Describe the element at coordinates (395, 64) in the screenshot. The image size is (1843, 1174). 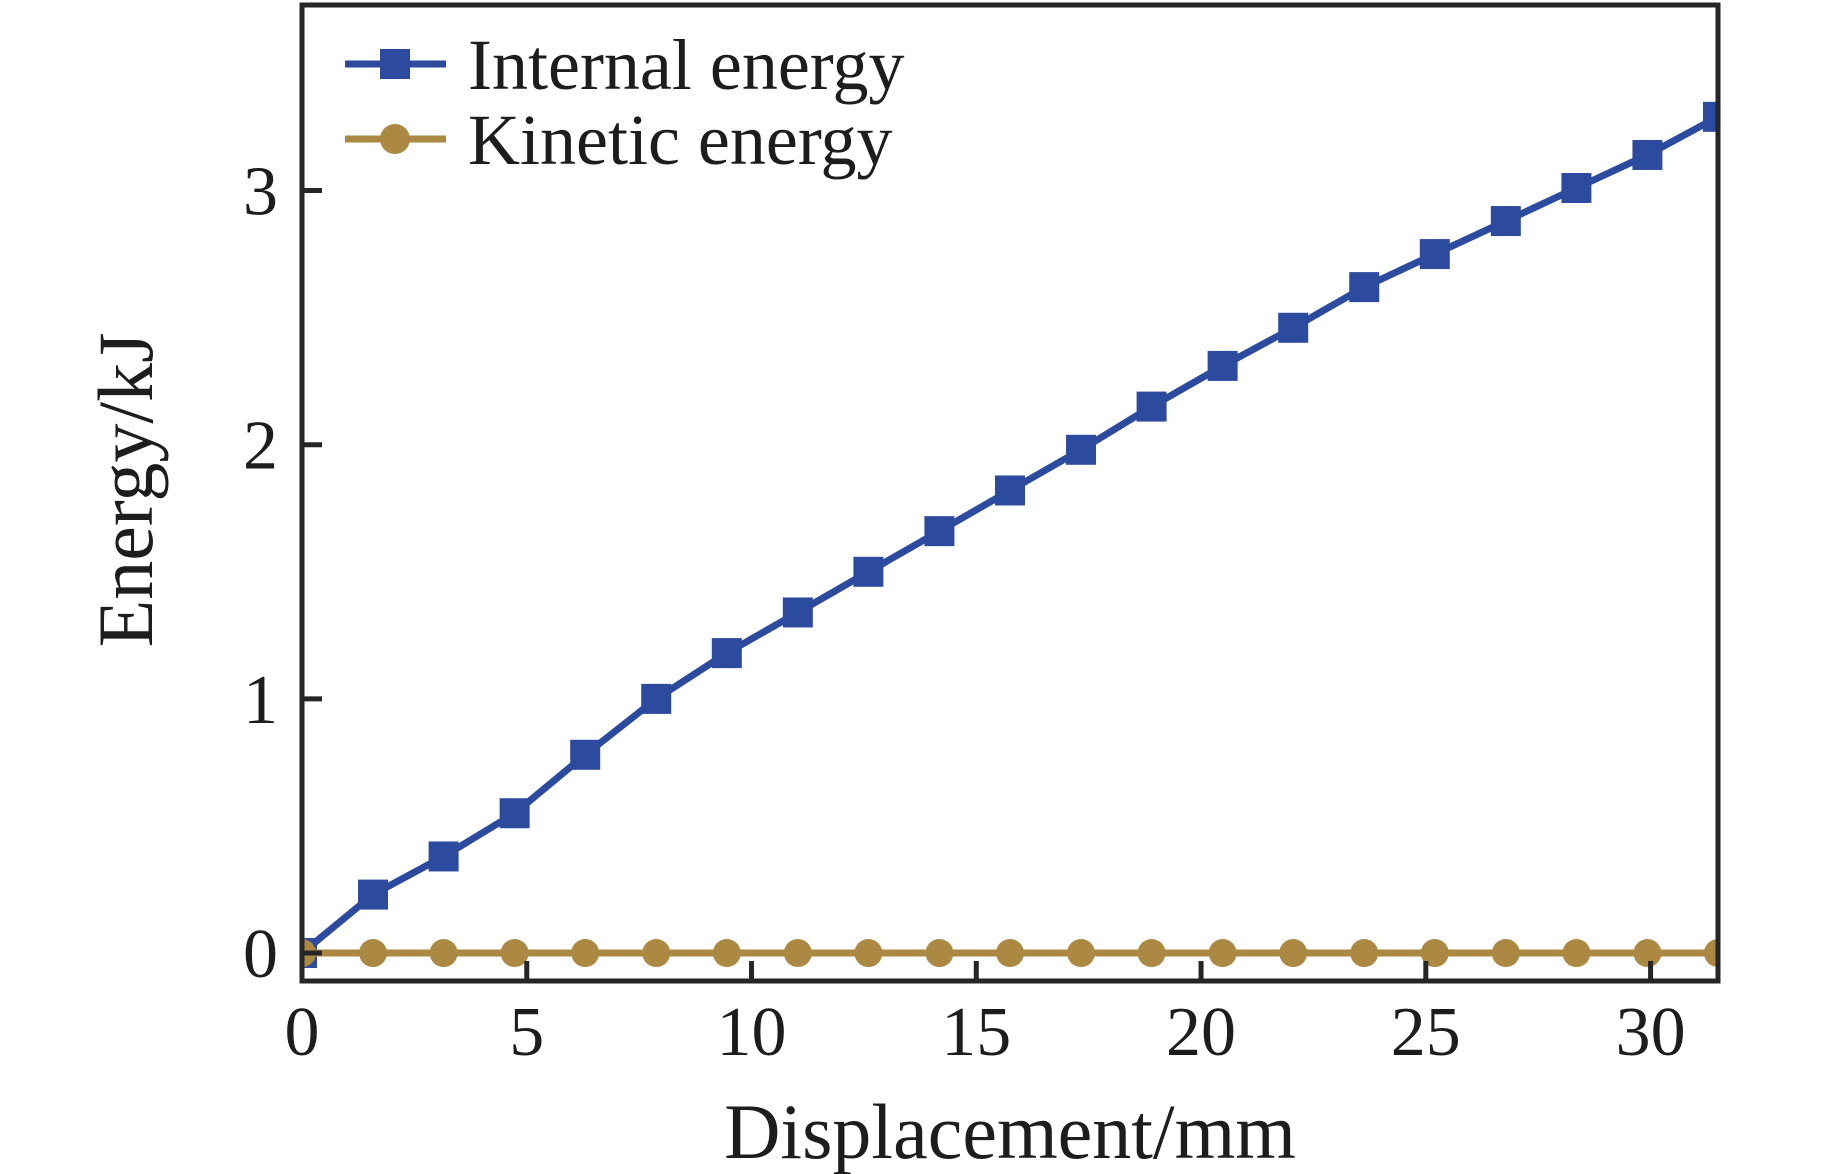
I see `legend-square-marker-icon` at that location.